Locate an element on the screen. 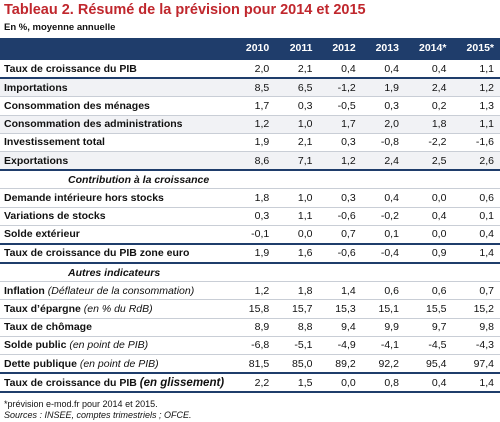 This screenshot has width=500, height=422. value-cell: 15,1 is located at coordinates (383, 309).